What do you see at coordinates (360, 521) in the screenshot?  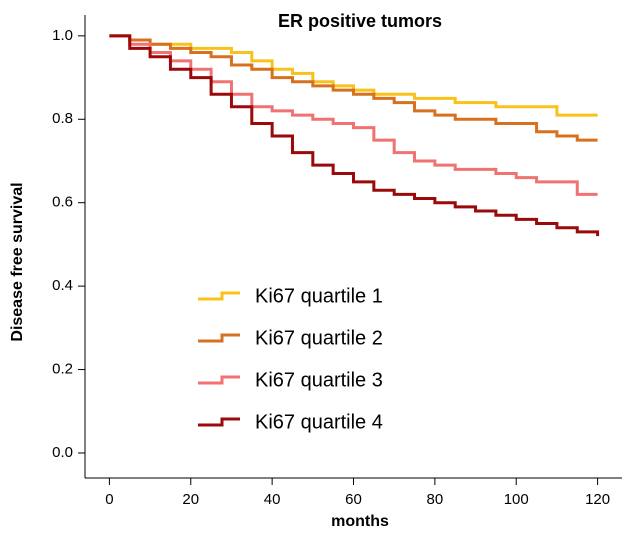 I see `x-axis-label: months` at bounding box center [360, 521].